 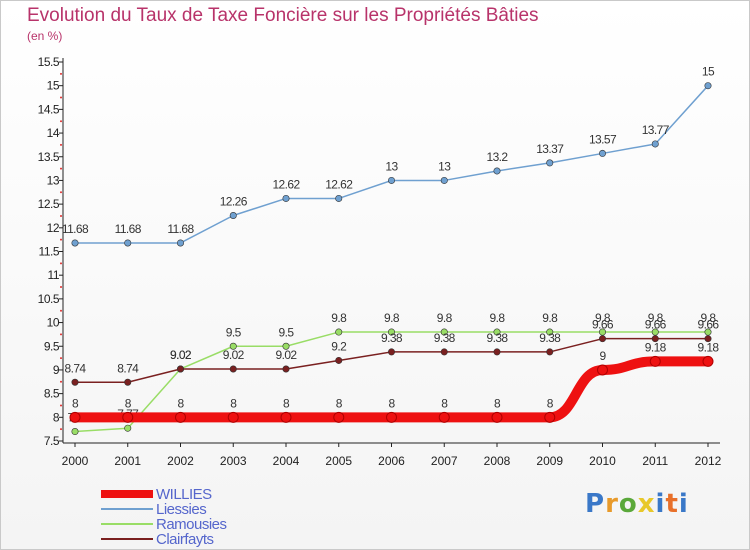 I want to click on data-label-liessies: 13.2, so click(x=498, y=157).